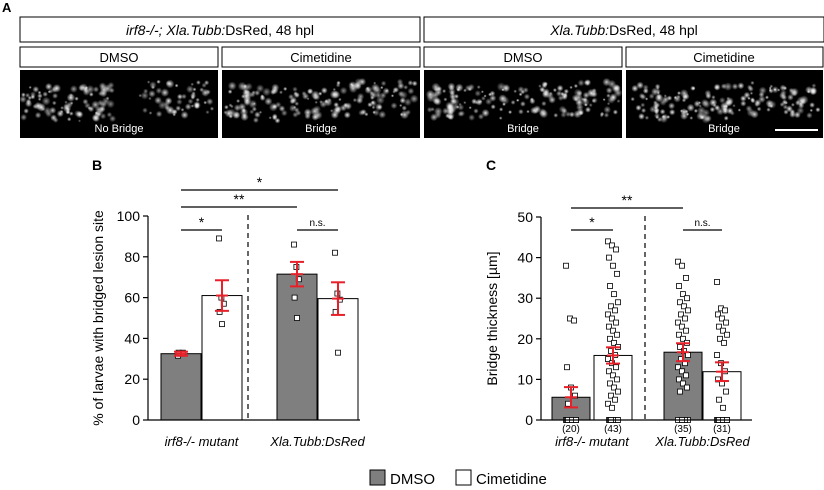  I want to click on n-label: (43), so click(613, 429).